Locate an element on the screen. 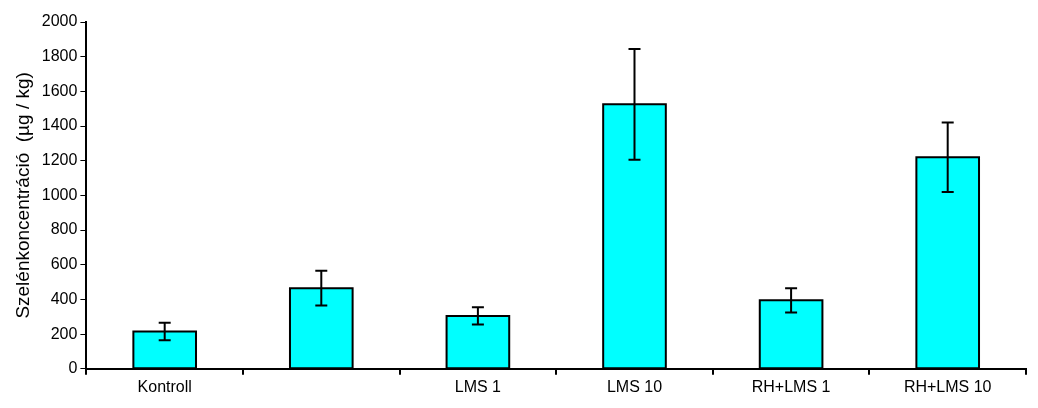 The width and height of the screenshot is (1038, 408). y-tick-label: 1800 is located at coordinates (59, 56).